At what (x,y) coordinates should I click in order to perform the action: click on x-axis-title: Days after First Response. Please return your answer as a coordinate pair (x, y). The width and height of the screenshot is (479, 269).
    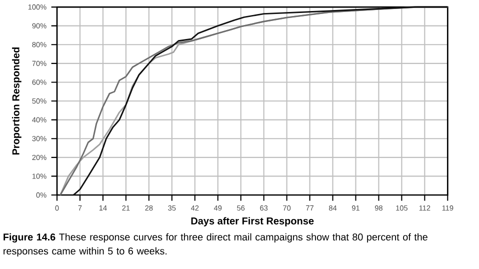
    Looking at the image, I should click on (252, 221).